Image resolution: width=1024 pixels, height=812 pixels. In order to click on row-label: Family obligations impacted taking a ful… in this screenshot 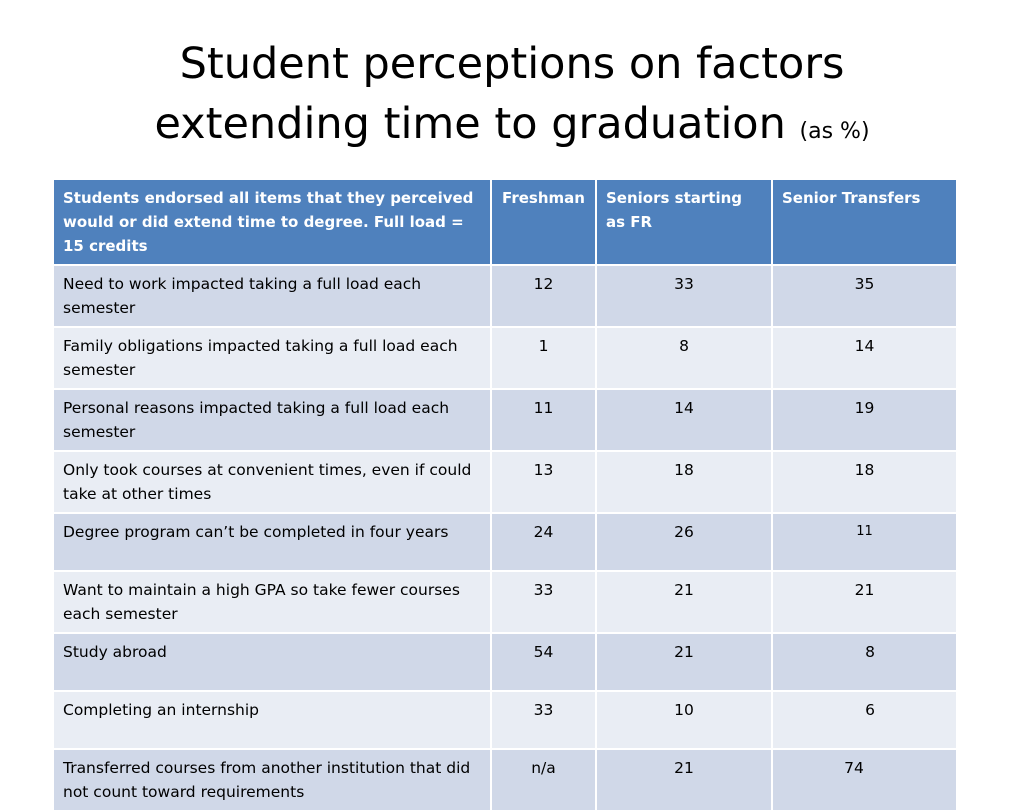, I will do `click(272, 358)`.